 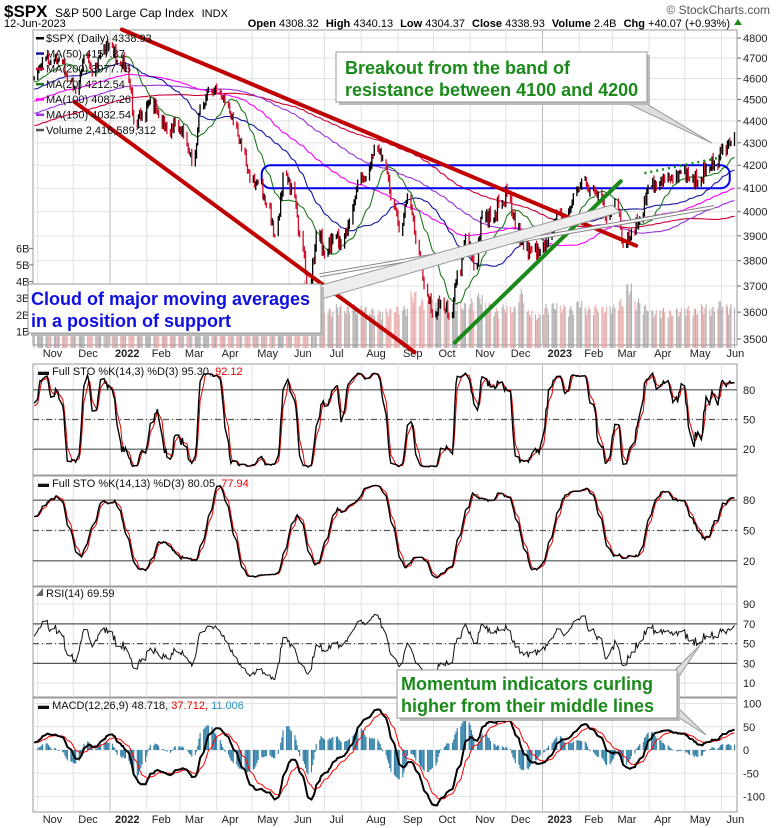 What do you see at coordinates (99, 39) in the screenshot?
I see `legend-price: $SPX (Daily) 4338.93` at bounding box center [99, 39].